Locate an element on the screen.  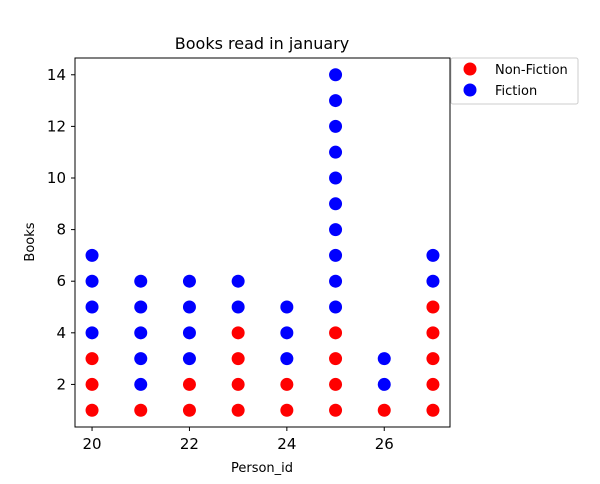
legend: Non-Fiction Fiction is located at coordinates (514, 81).